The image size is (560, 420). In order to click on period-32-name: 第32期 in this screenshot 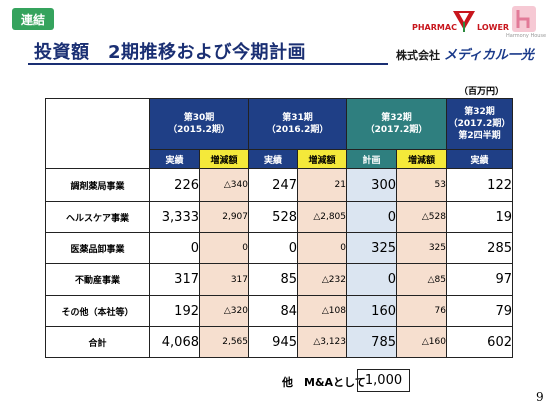, I will do `click(396, 118)`.